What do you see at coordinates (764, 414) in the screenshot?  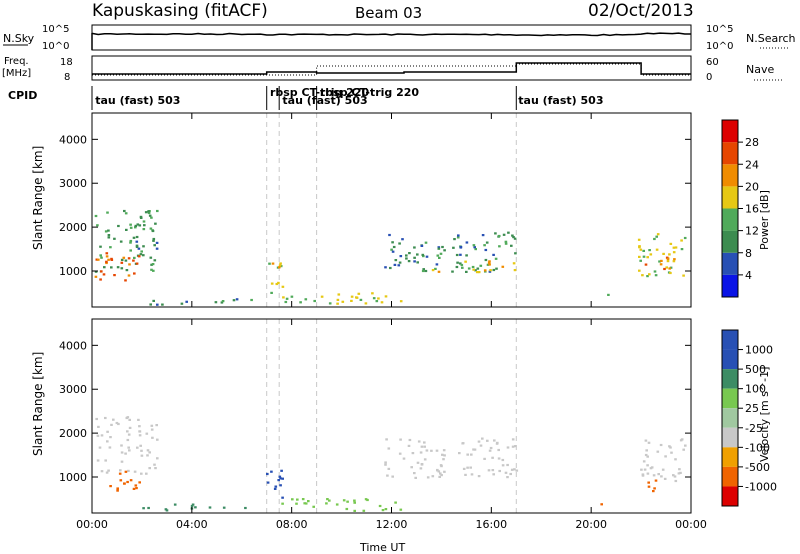 I see `velocity-colorbar-label: Velocity [m s^-1]` at bounding box center [764, 414].